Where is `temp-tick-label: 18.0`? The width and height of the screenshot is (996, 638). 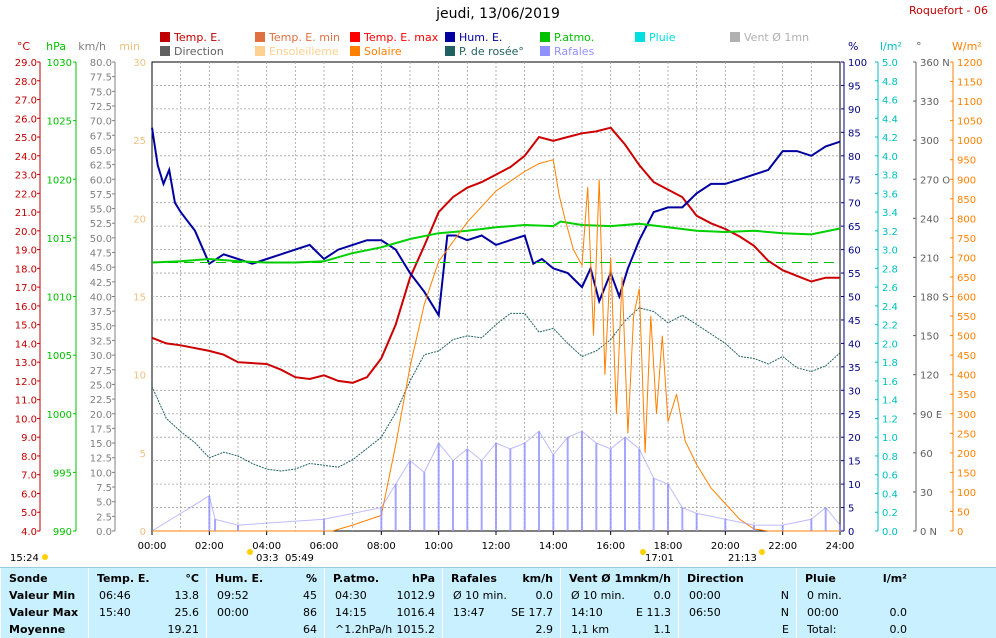
temp-tick-label: 18.0 is located at coordinates (26, 269).